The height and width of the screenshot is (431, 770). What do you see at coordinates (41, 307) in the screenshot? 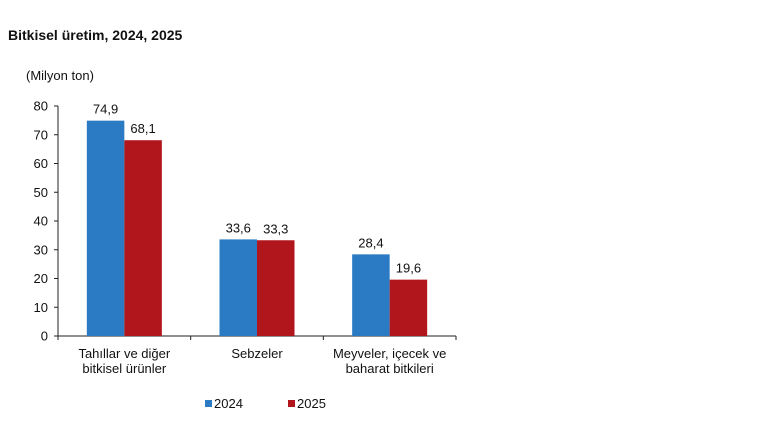
I see `y-tick-label: 10` at bounding box center [41, 307].